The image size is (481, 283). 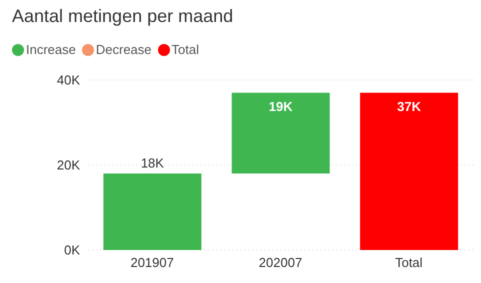 What do you see at coordinates (280, 262) in the screenshot?
I see `x-tick-label: 202007` at bounding box center [280, 262].